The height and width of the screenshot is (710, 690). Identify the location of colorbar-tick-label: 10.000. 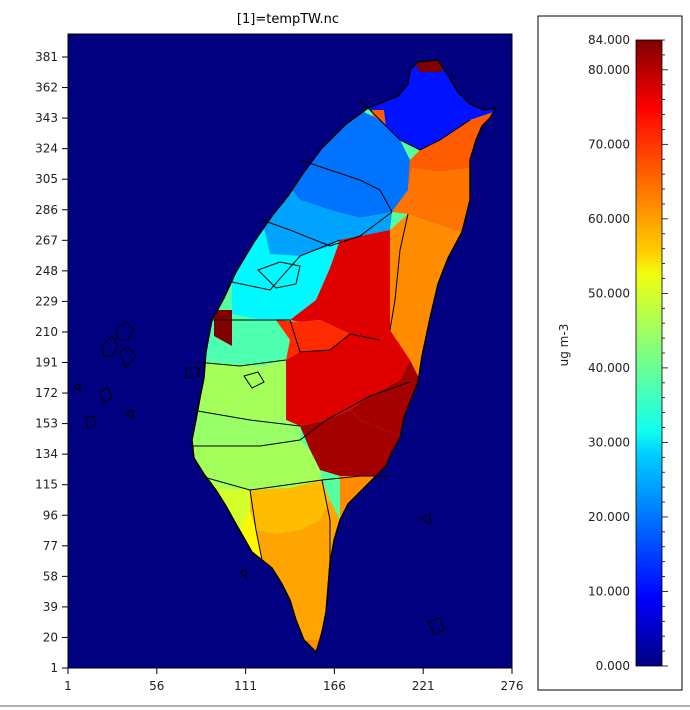
(609, 591).